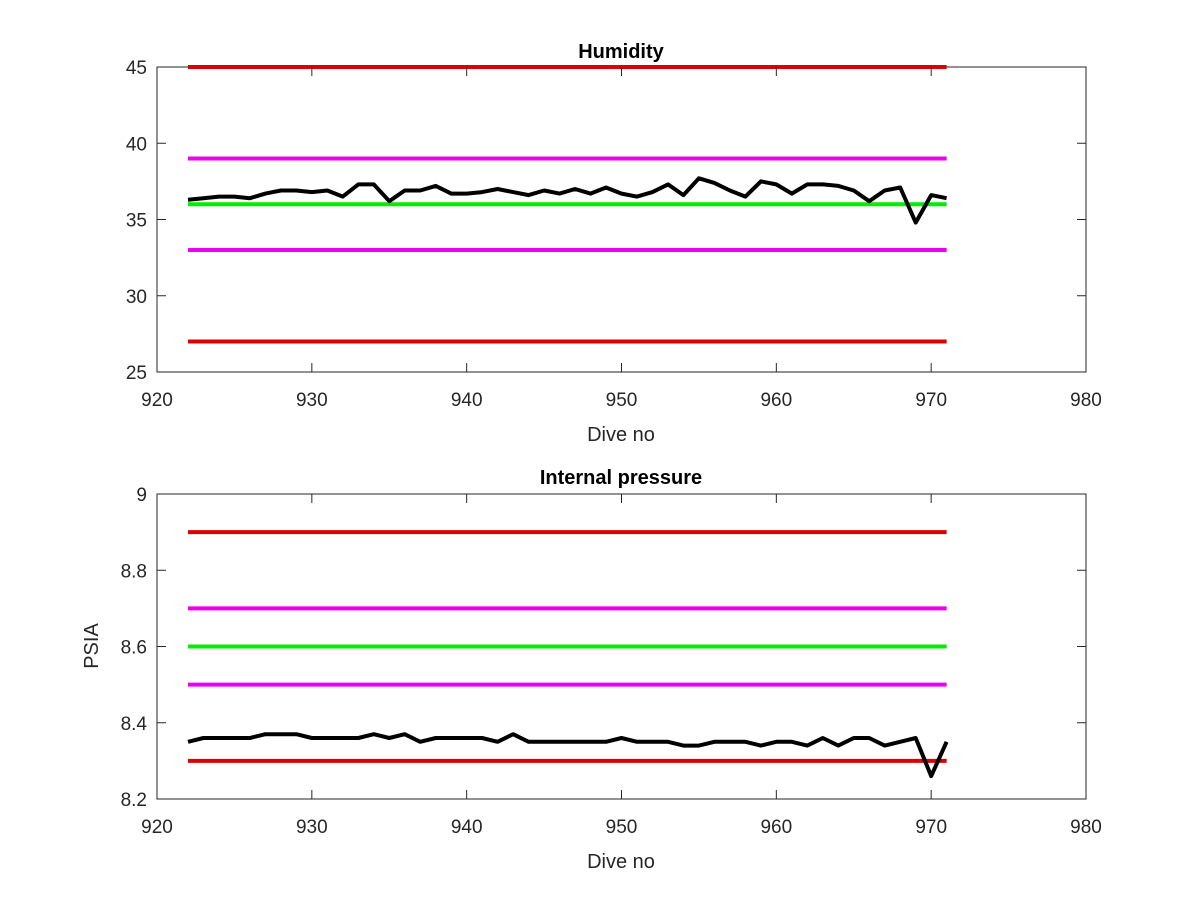 The height and width of the screenshot is (900, 1200). I want to click on pressure-x-tick-label: 930, so click(312, 827).